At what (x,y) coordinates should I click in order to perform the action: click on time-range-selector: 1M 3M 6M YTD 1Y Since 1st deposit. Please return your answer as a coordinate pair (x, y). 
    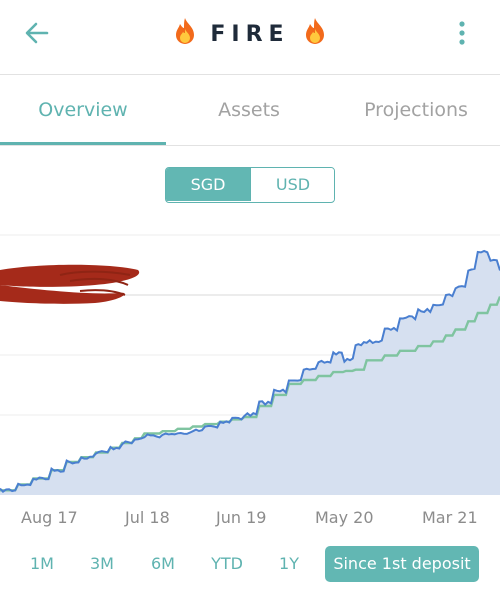
    Looking at the image, I should click on (250, 565).